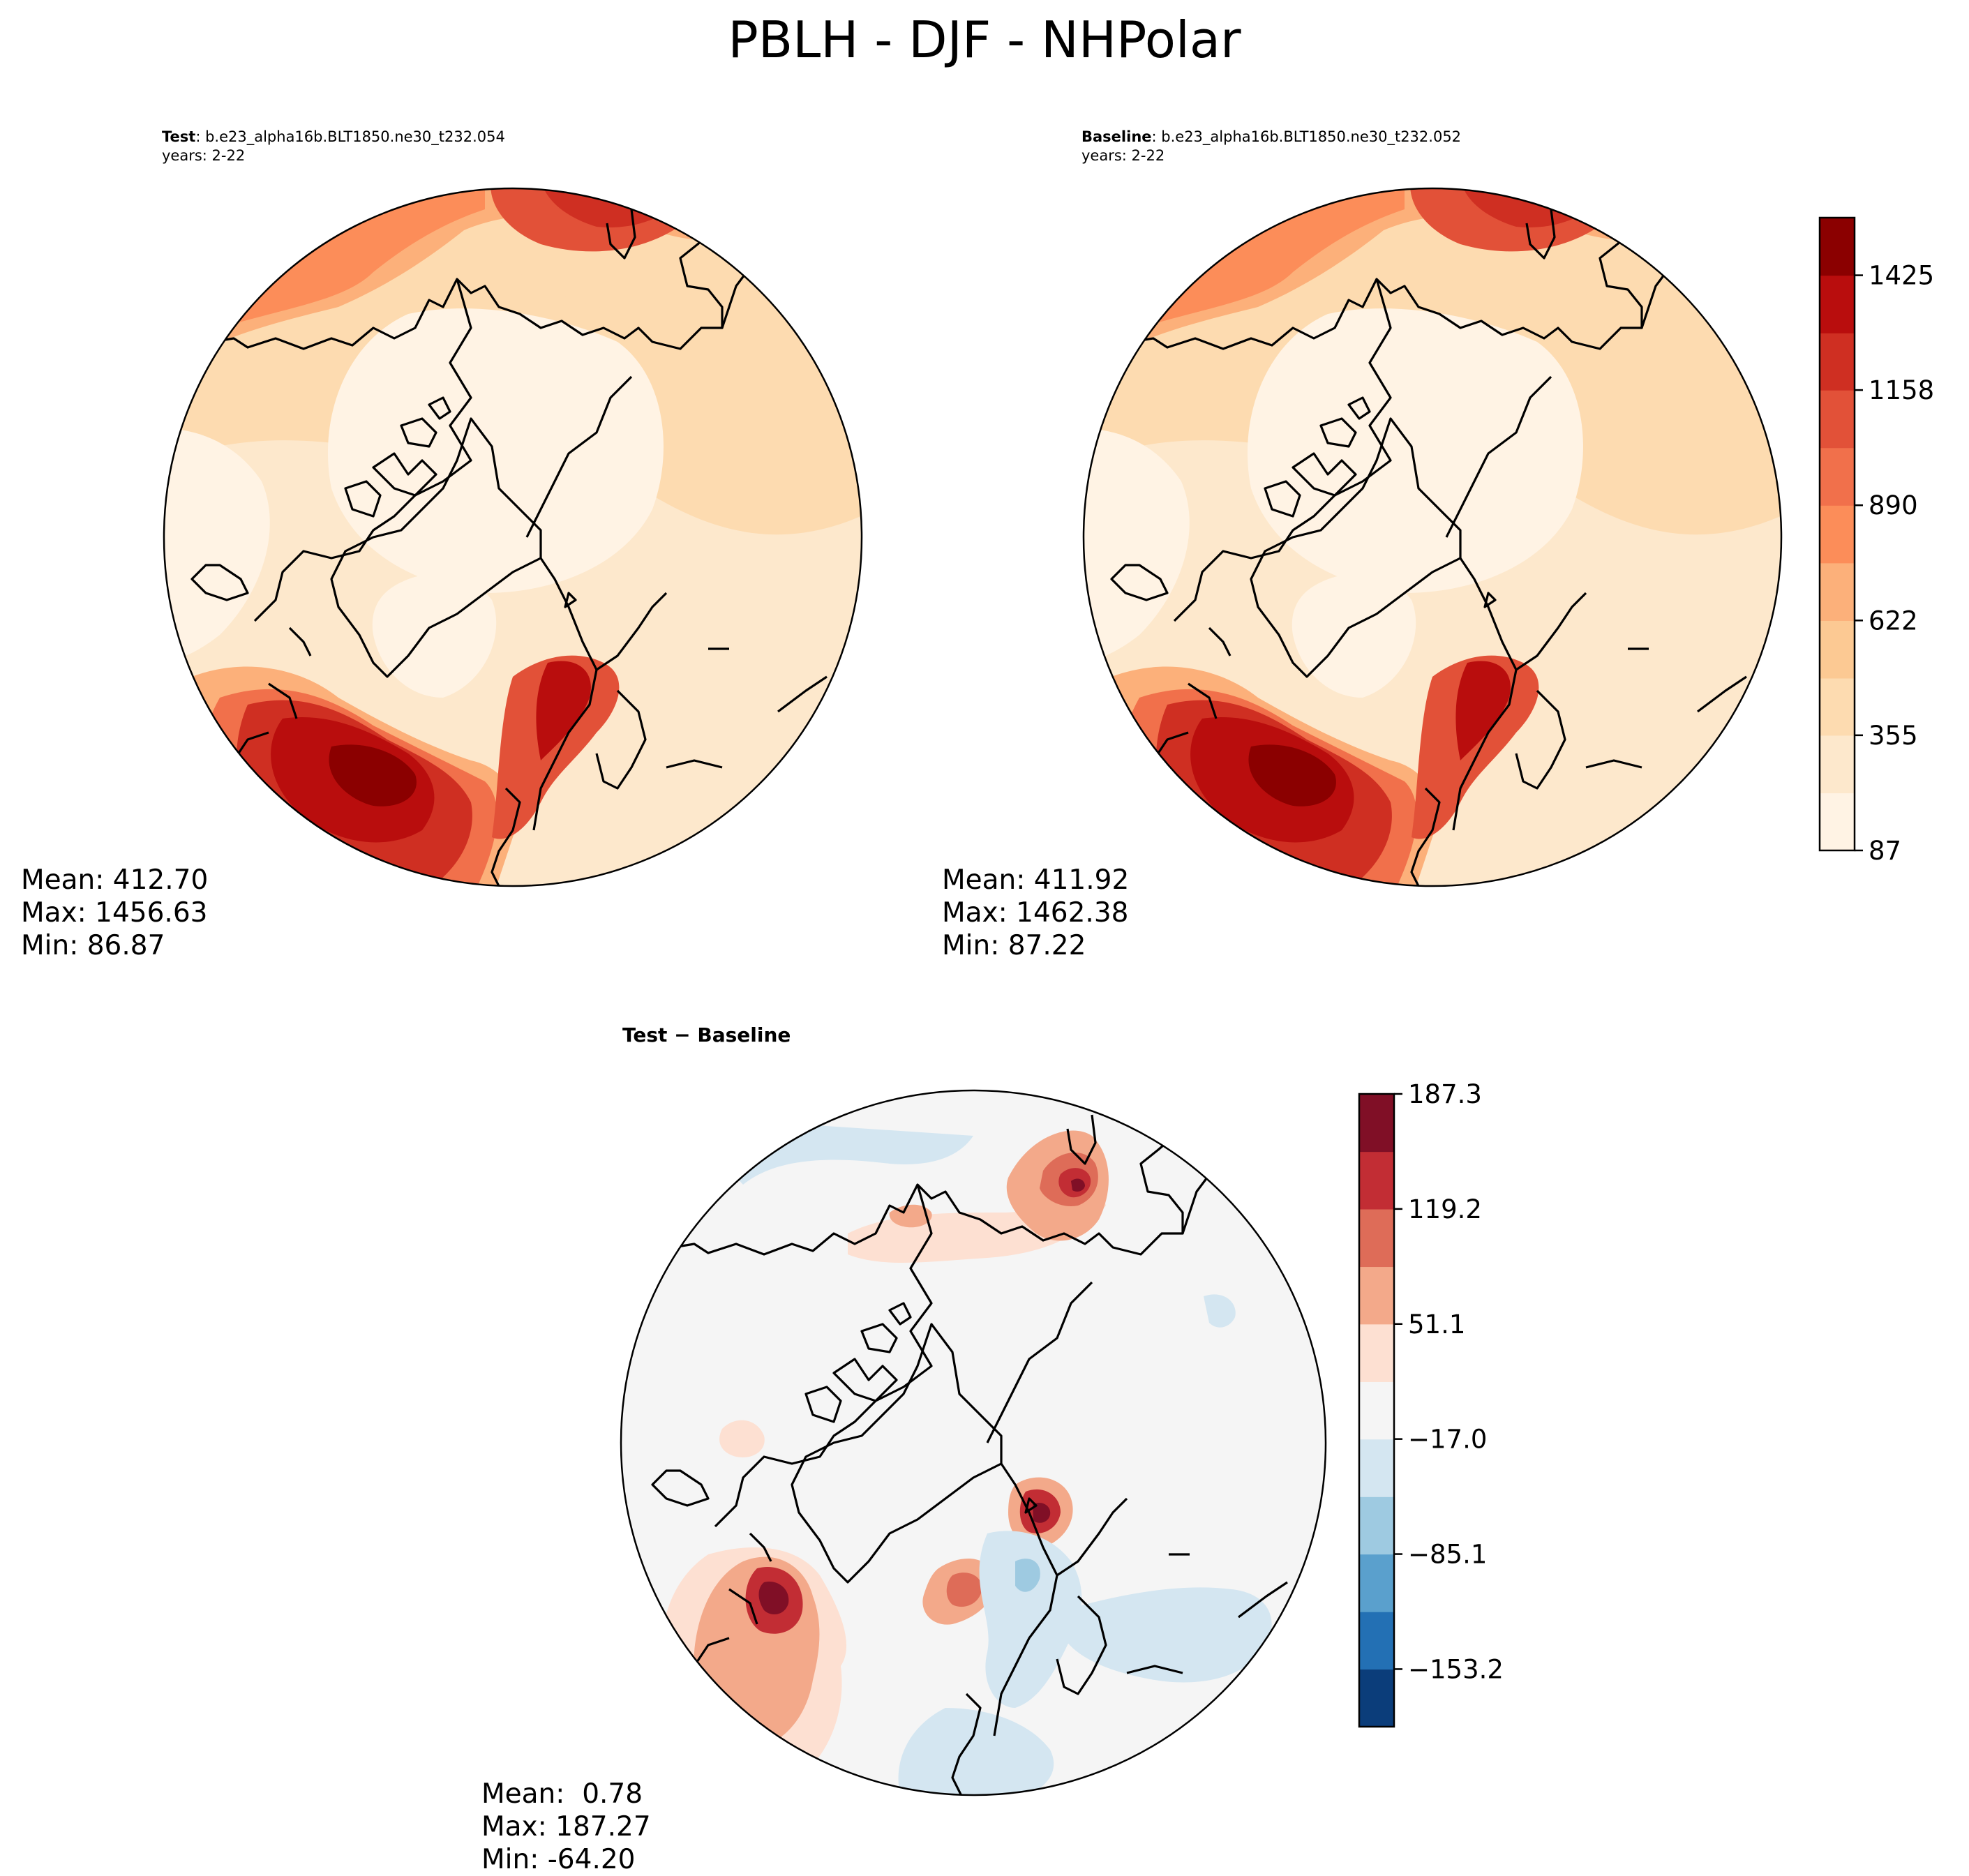 The width and height of the screenshot is (1969, 1876). What do you see at coordinates (1893, 736) in the screenshot?
I see `pblh-colorbar-tick-label: 355` at bounding box center [1893, 736].